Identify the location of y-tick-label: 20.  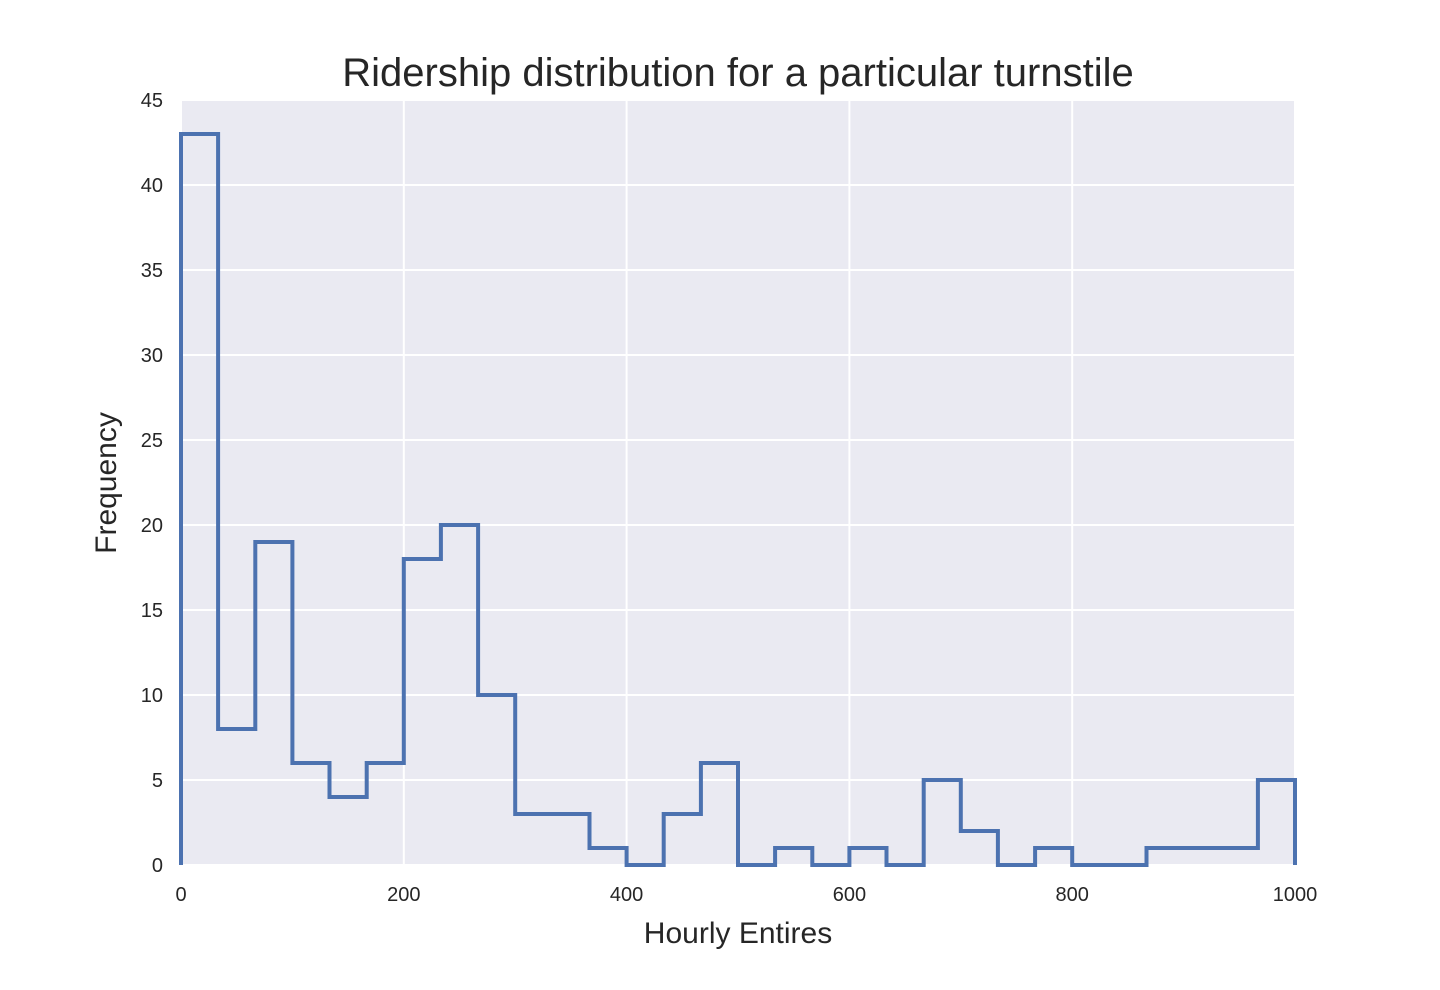
(152, 526).